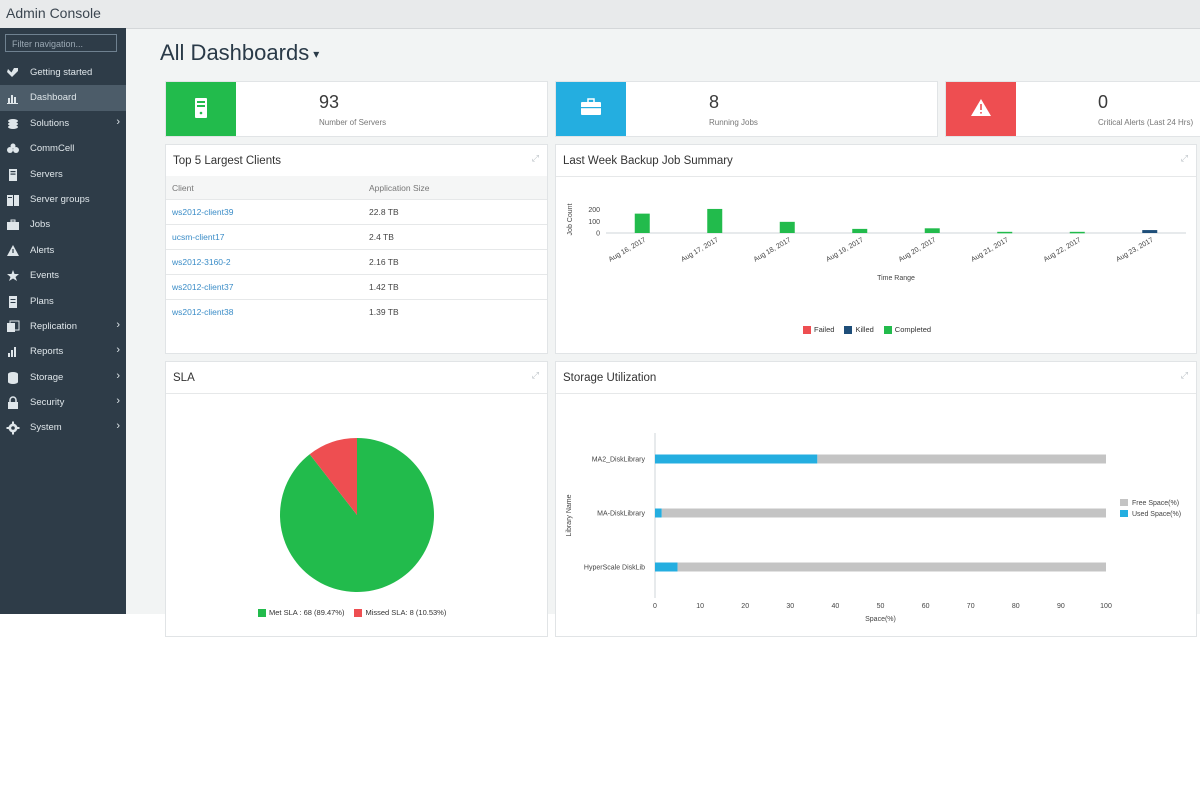  I want to click on sidebar-item-replication: Replication ›, so click(63, 326).